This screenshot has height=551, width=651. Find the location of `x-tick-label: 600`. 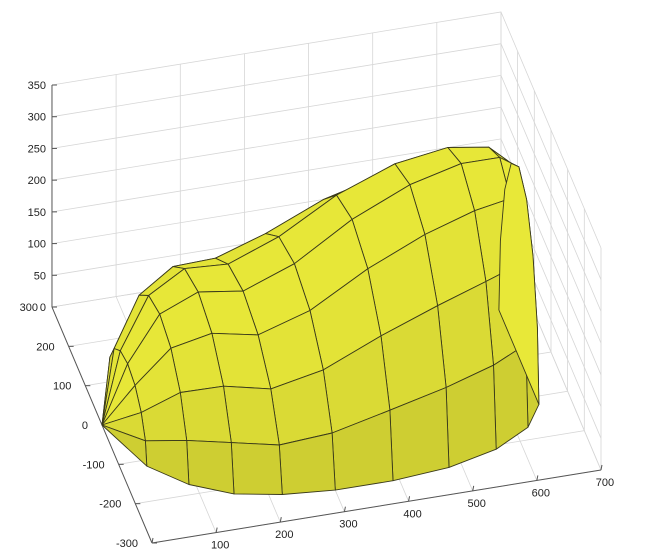

x-tick-label: 600 is located at coordinates (541, 493).